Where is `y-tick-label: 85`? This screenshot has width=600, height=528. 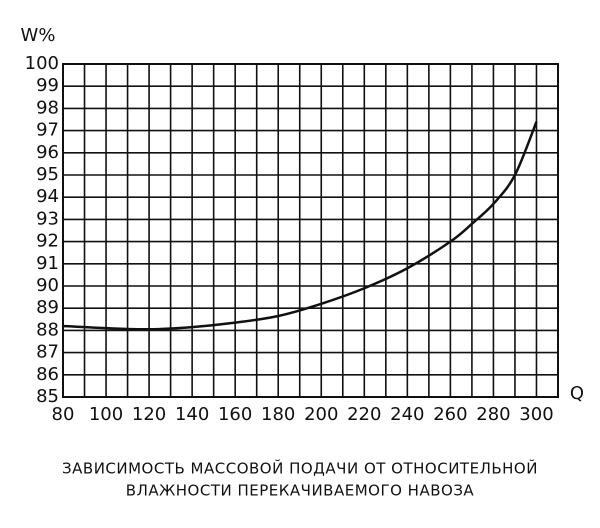
y-tick-label: 85 is located at coordinates (47, 396).